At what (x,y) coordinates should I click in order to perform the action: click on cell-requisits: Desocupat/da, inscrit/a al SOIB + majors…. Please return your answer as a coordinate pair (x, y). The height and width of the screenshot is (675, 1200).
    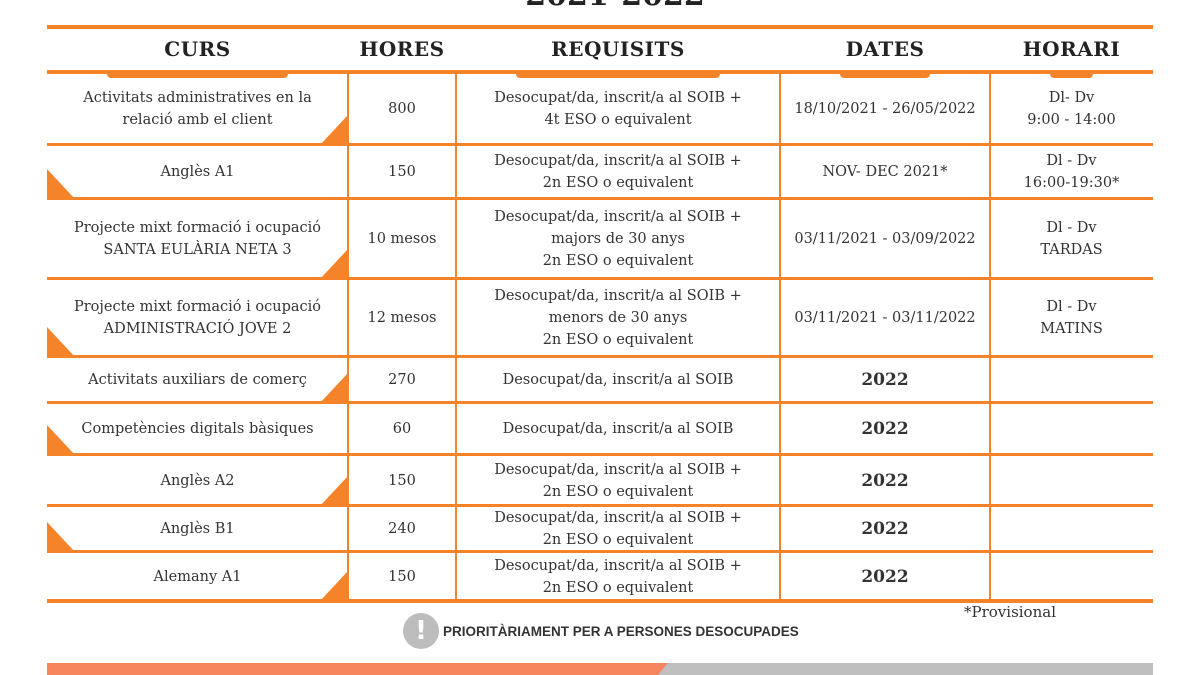
    Looking at the image, I should click on (618, 239).